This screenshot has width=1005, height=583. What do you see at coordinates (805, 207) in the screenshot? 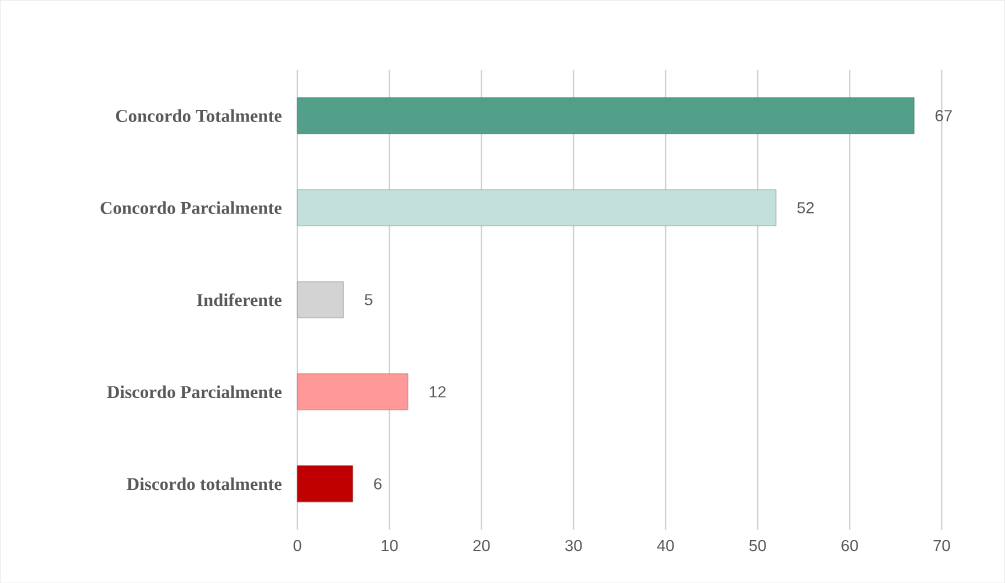
I see `data-label: 52` at bounding box center [805, 207].